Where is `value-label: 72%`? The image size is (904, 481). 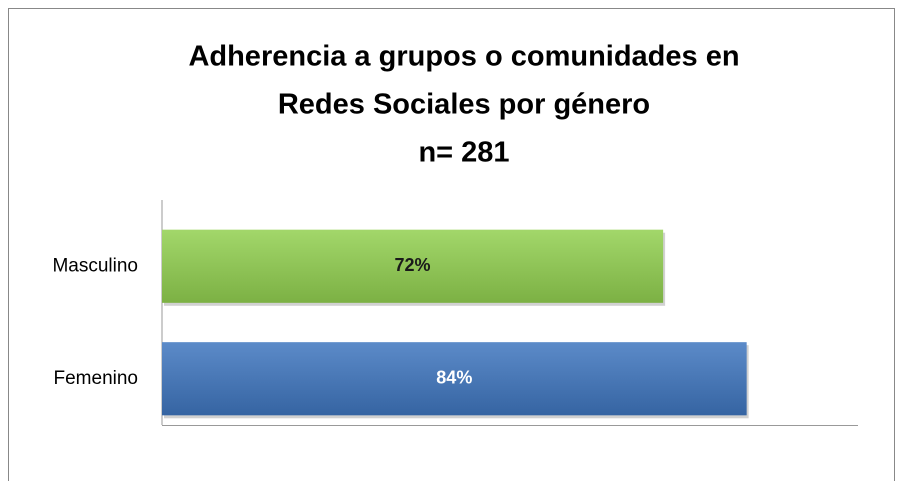 value-label: 72% is located at coordinates (413, 265).